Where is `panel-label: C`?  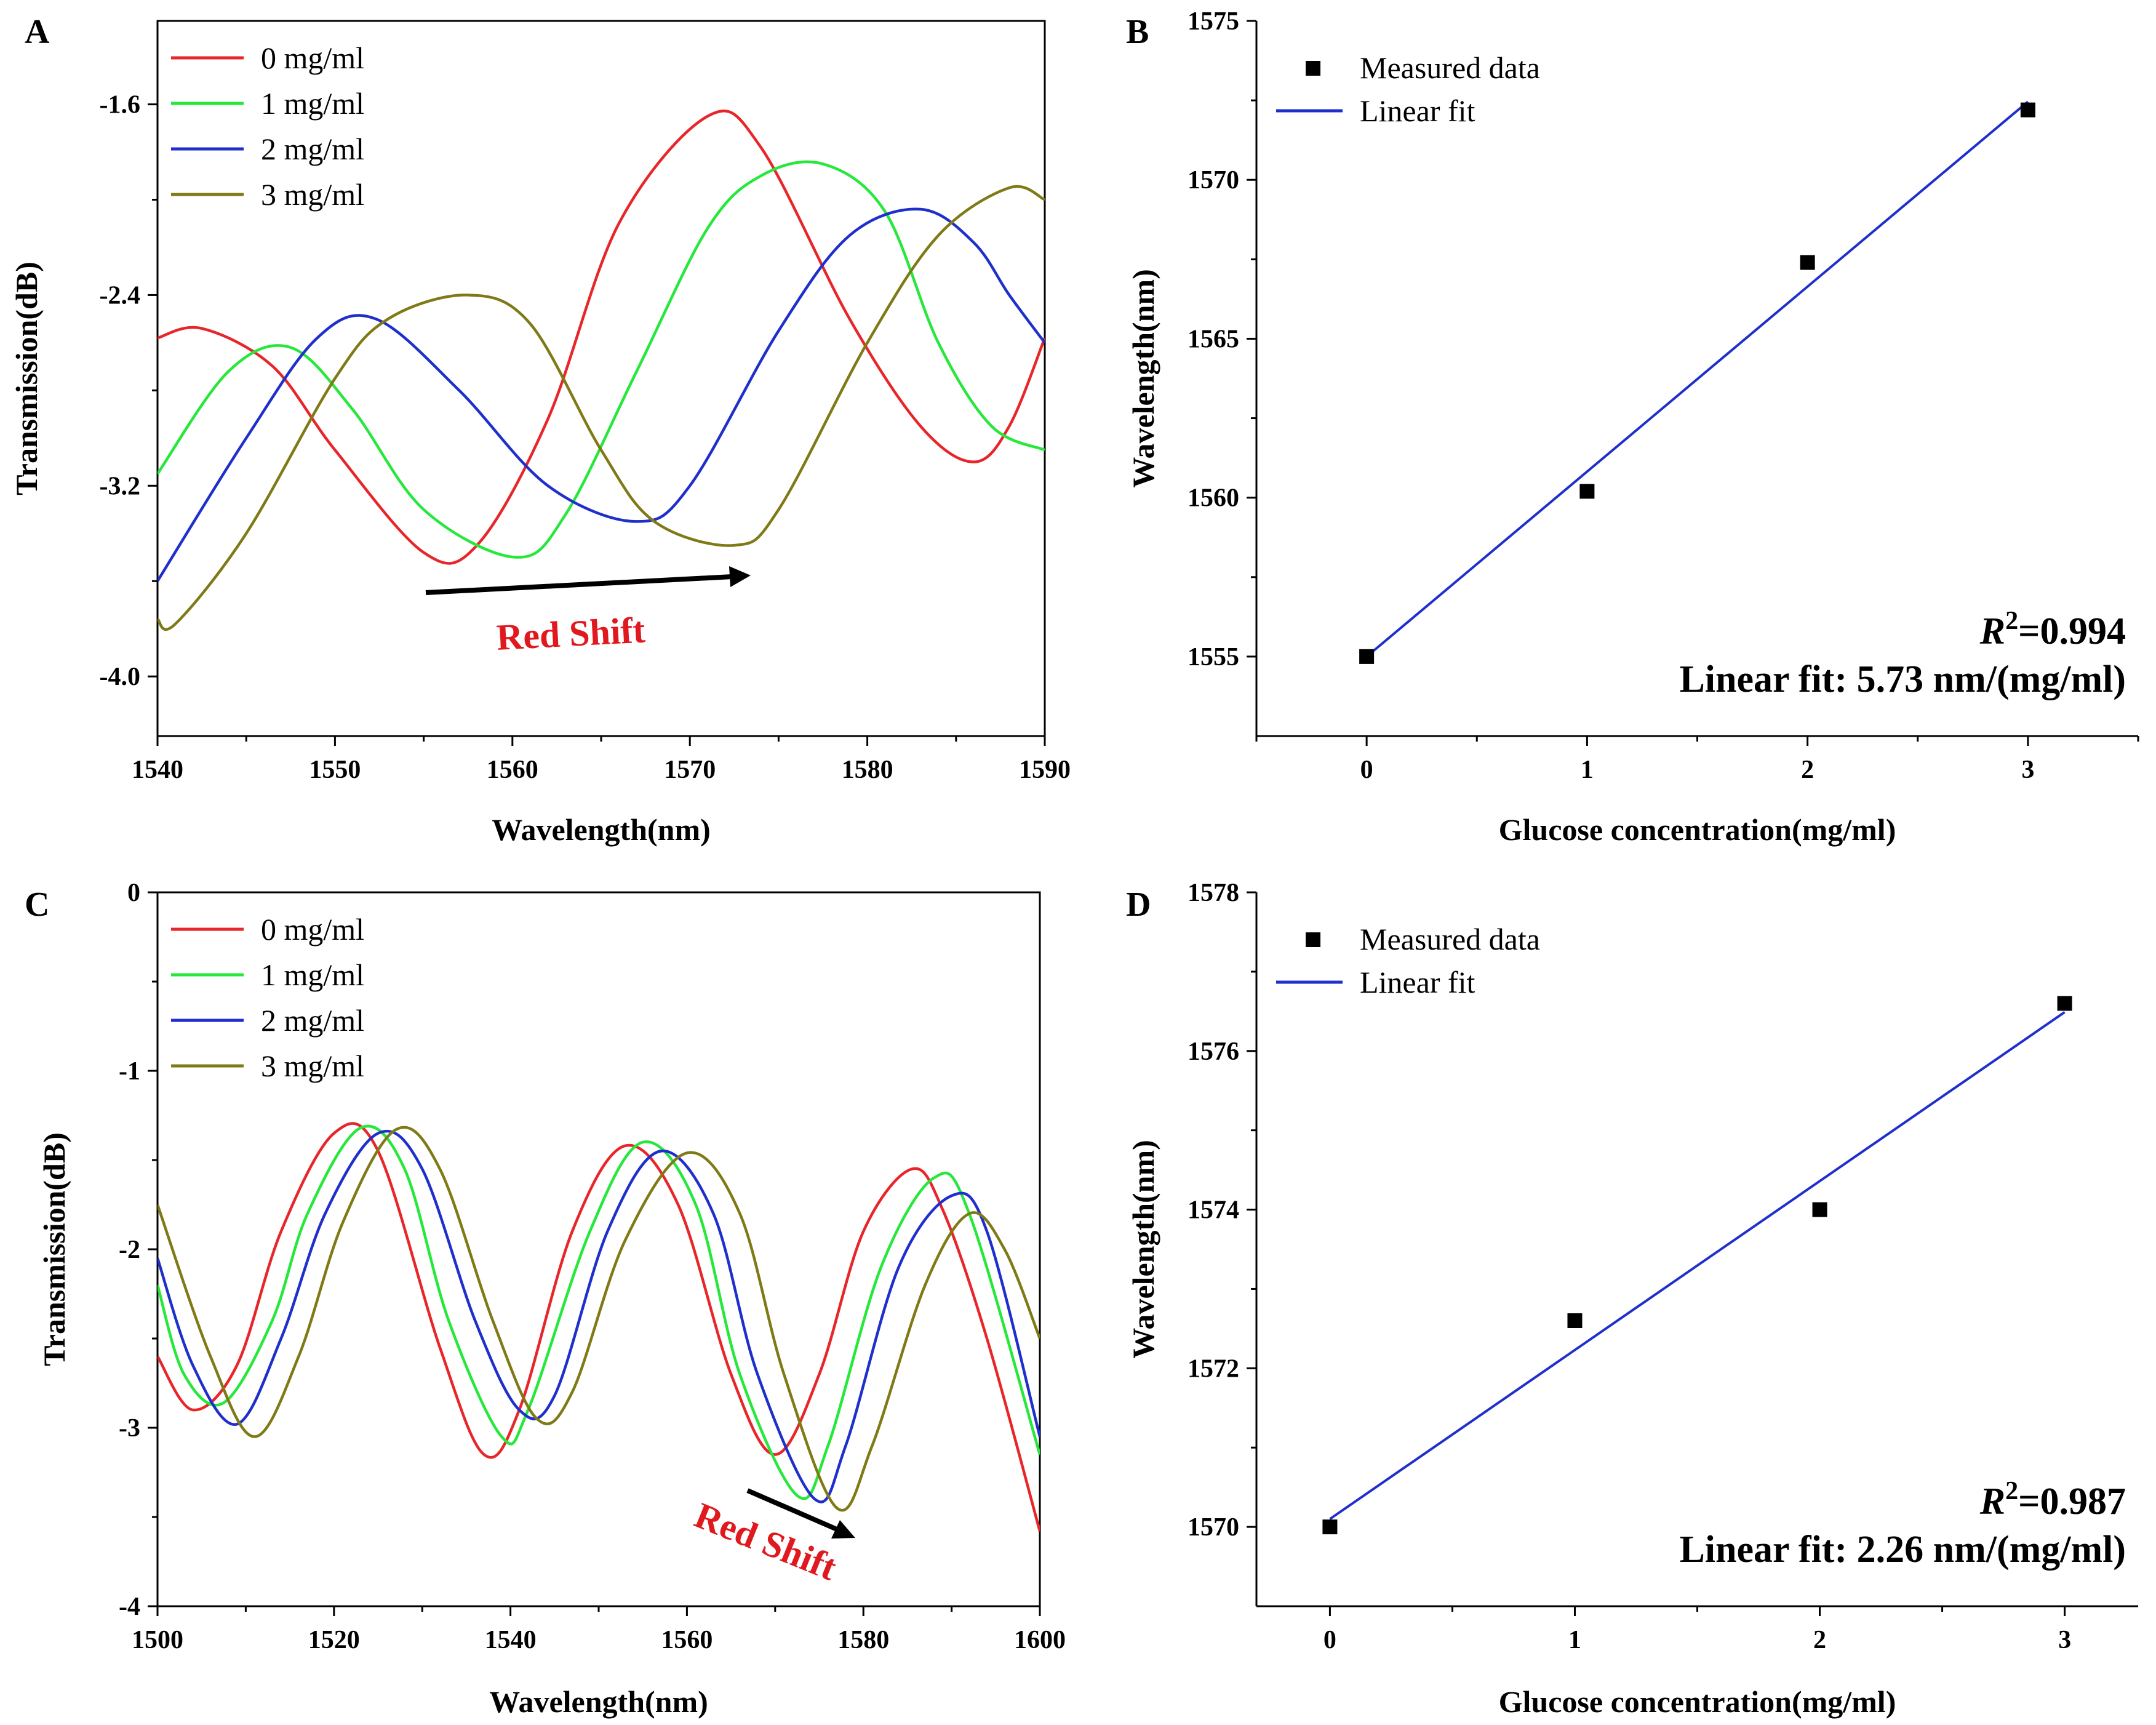
panel-label: C is located at coordinates (37, 905).